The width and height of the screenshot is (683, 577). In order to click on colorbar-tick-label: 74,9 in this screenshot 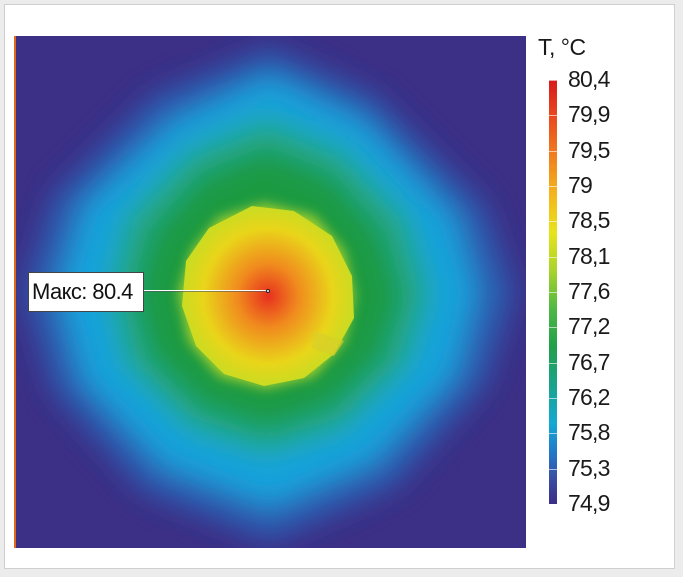, I will do `click(589, 503)`.